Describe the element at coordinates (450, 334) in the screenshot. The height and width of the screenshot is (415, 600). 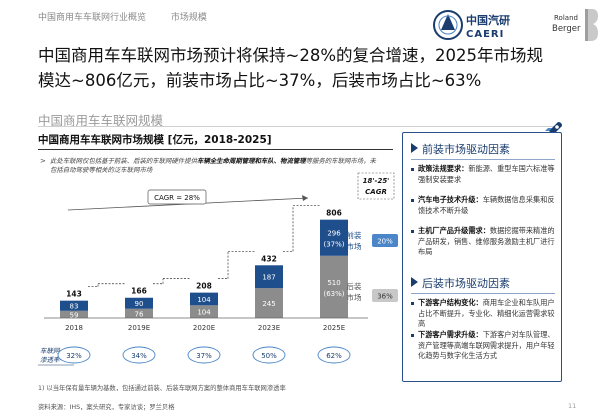
I see `back-driver-2-bold: 下游客户需求升级：` at that location.